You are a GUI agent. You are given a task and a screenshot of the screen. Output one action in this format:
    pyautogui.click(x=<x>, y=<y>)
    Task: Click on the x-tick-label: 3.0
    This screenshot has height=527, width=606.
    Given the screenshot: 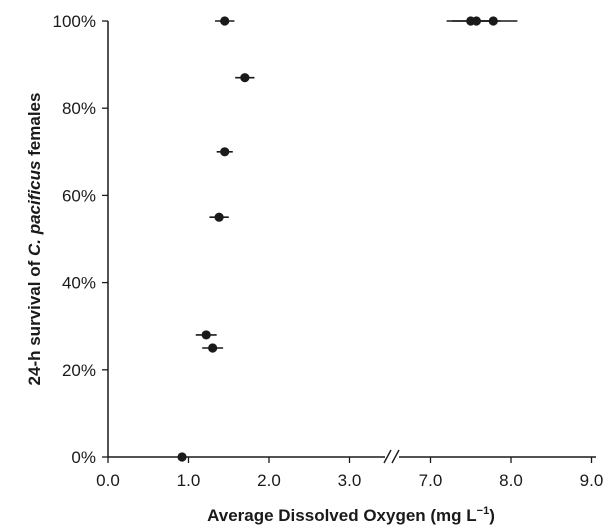 What is the action you would take?
    pyautogui.click(x=350, y=480)
    